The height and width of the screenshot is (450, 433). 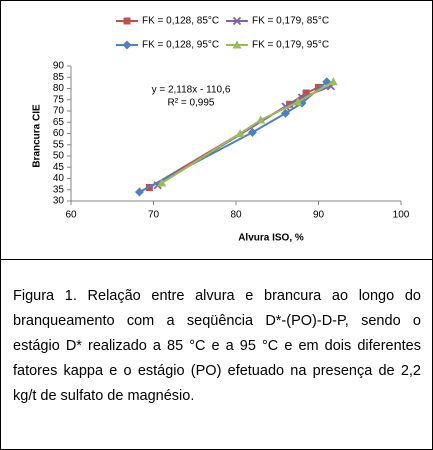 I want to click on x-tick-label: 70, so click(x=154, y=215).